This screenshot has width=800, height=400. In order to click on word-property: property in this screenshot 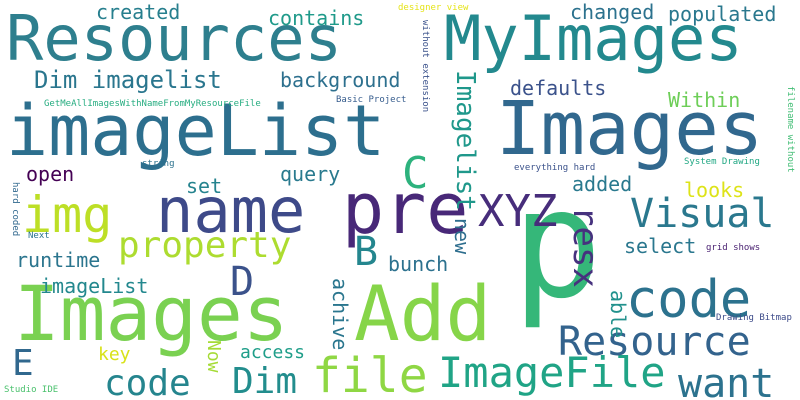, I will do `click(205, 245)`.